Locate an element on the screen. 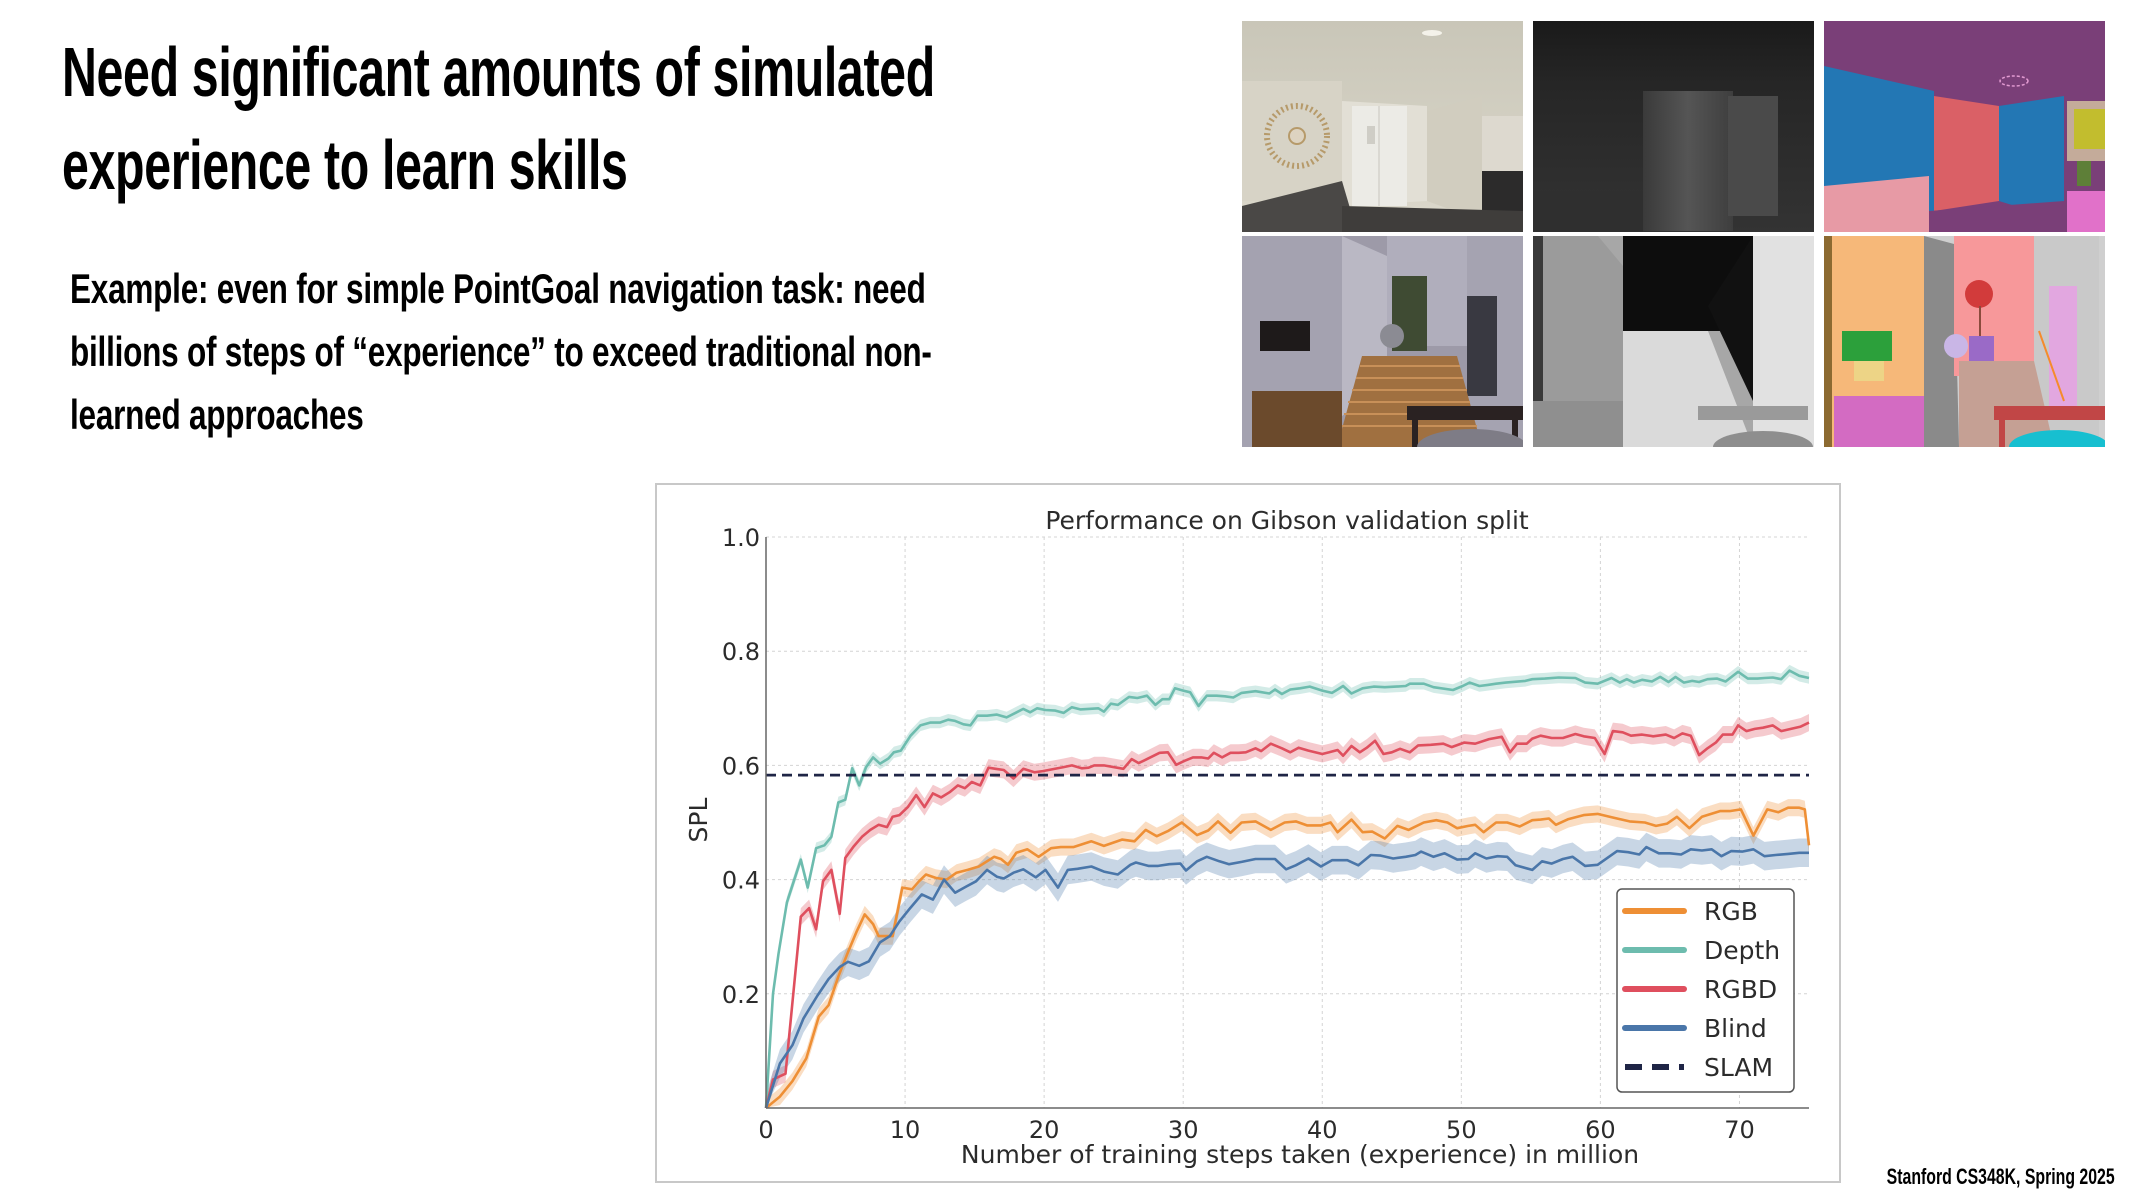  rgb-view-hallway-image is located at coordinates (1382, 126).